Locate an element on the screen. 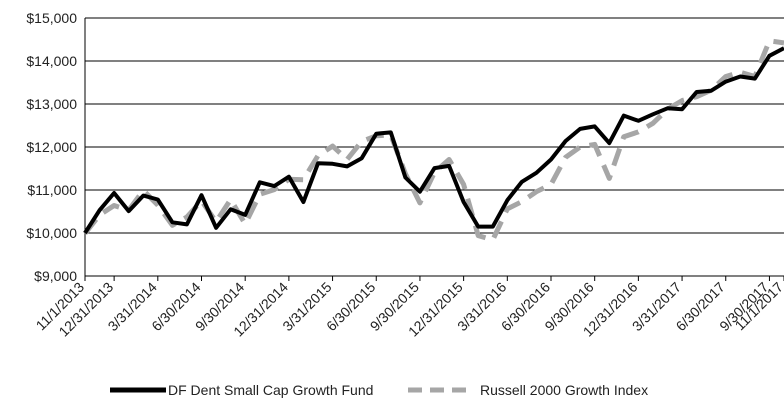  legend-label-index: Russell 2000 Growth Index is located at coordinates (564, 390).